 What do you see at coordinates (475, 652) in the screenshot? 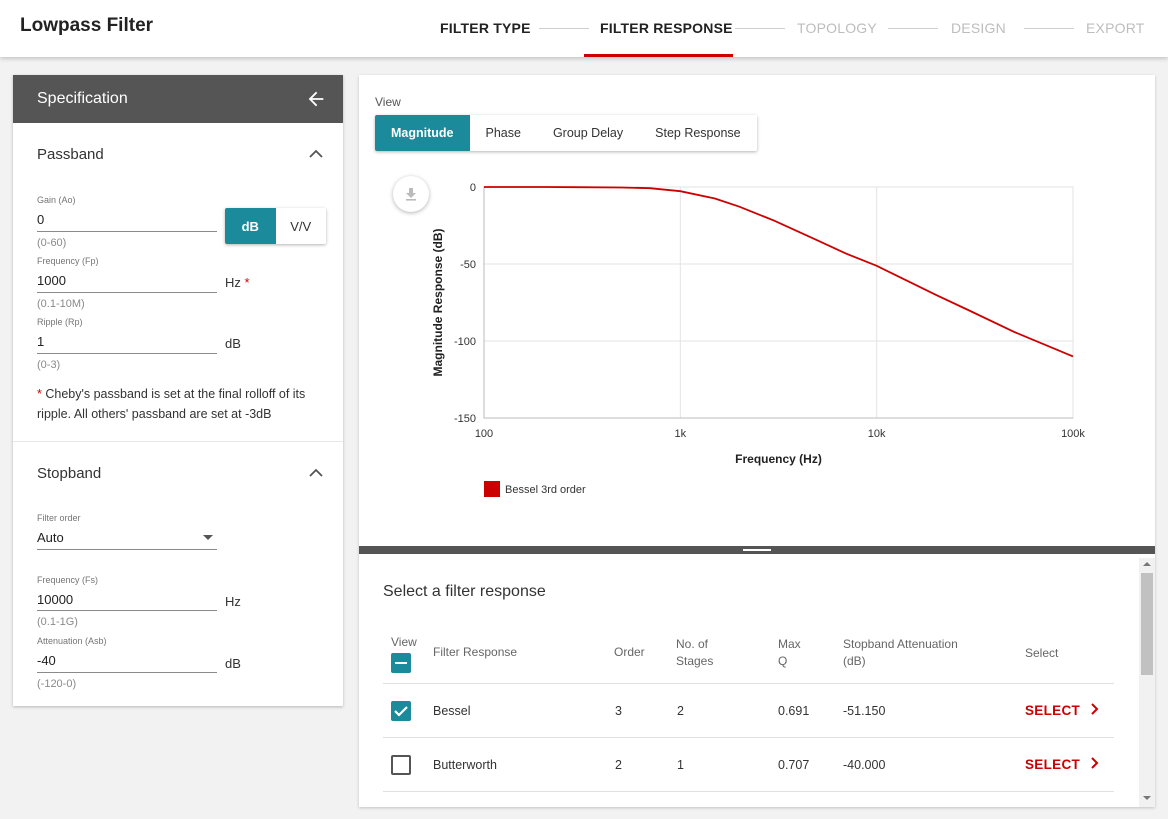
I see `header-filter-response: Filter Response` at bounding box center [475, 652].